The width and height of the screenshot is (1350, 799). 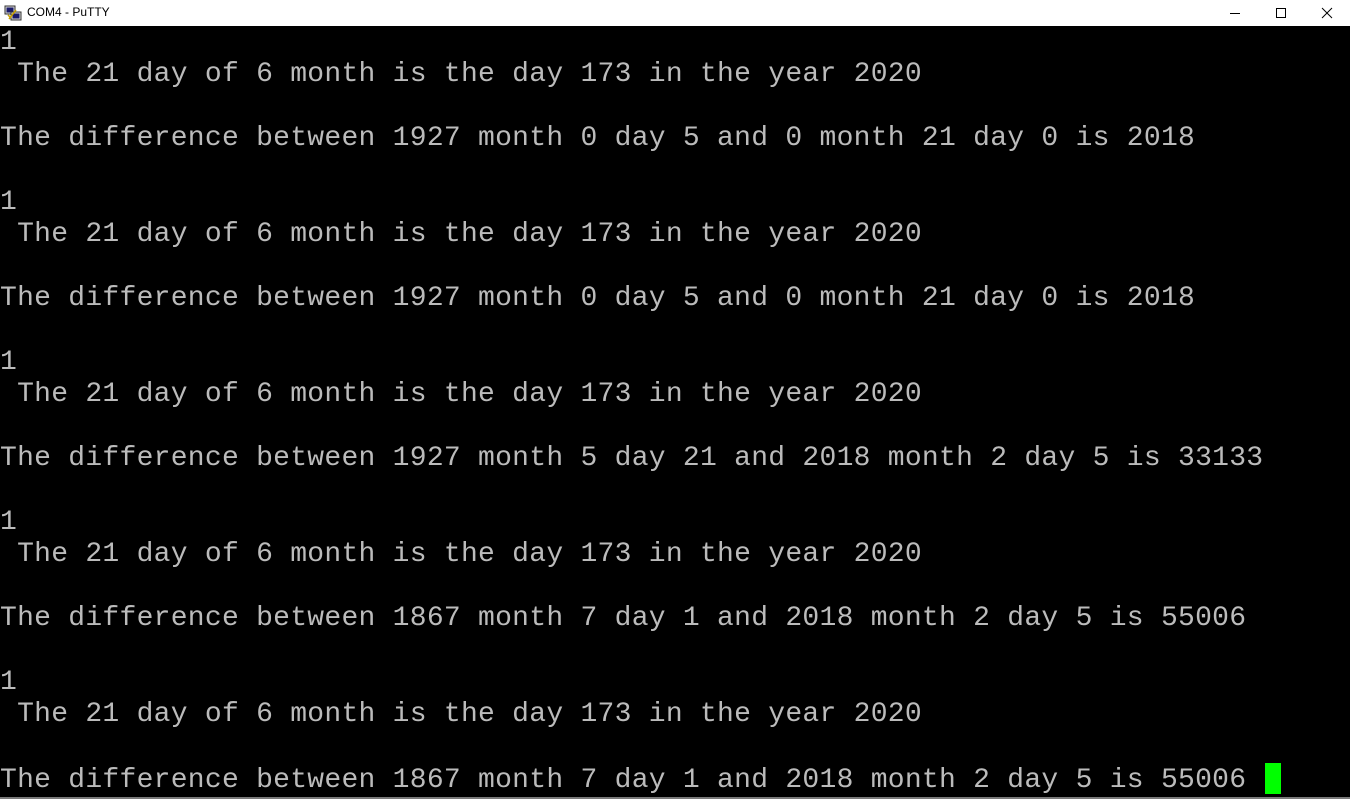 I want to click on maximize-button, so click(x=1281, y=13).